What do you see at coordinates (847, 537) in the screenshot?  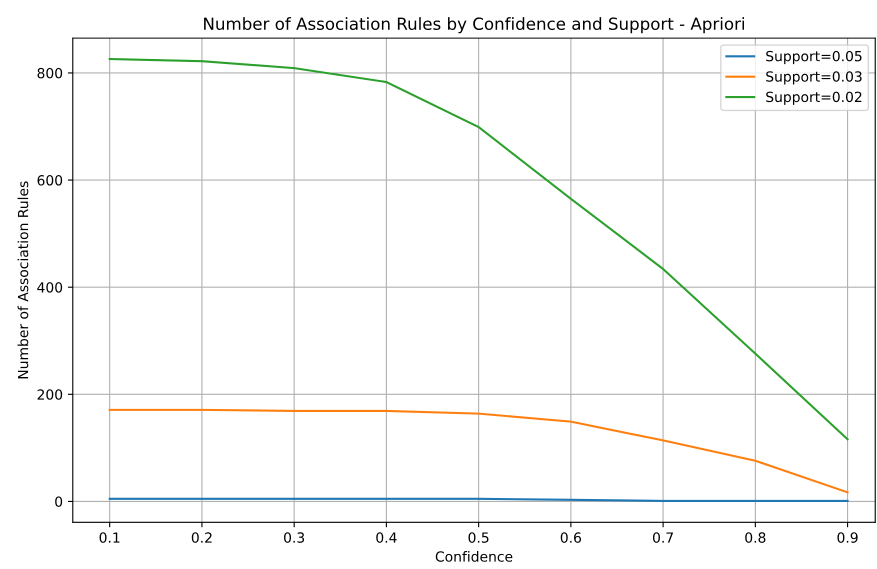 I see `x-tick-label: 0.9` at bounding box center [847, 537].